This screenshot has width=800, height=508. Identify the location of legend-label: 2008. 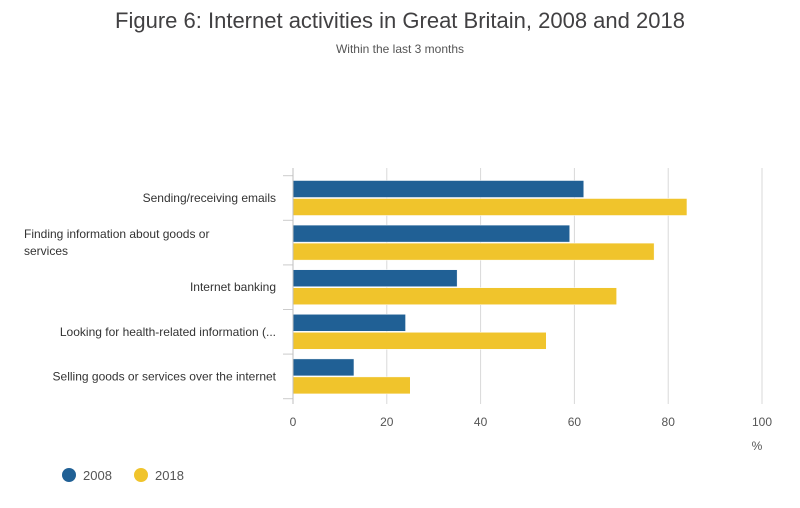
(97, 475).